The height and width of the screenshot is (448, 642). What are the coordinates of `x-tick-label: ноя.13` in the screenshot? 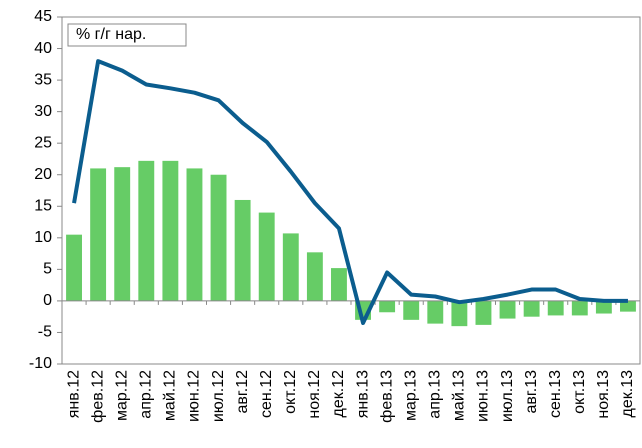 It's located at (603, 394).